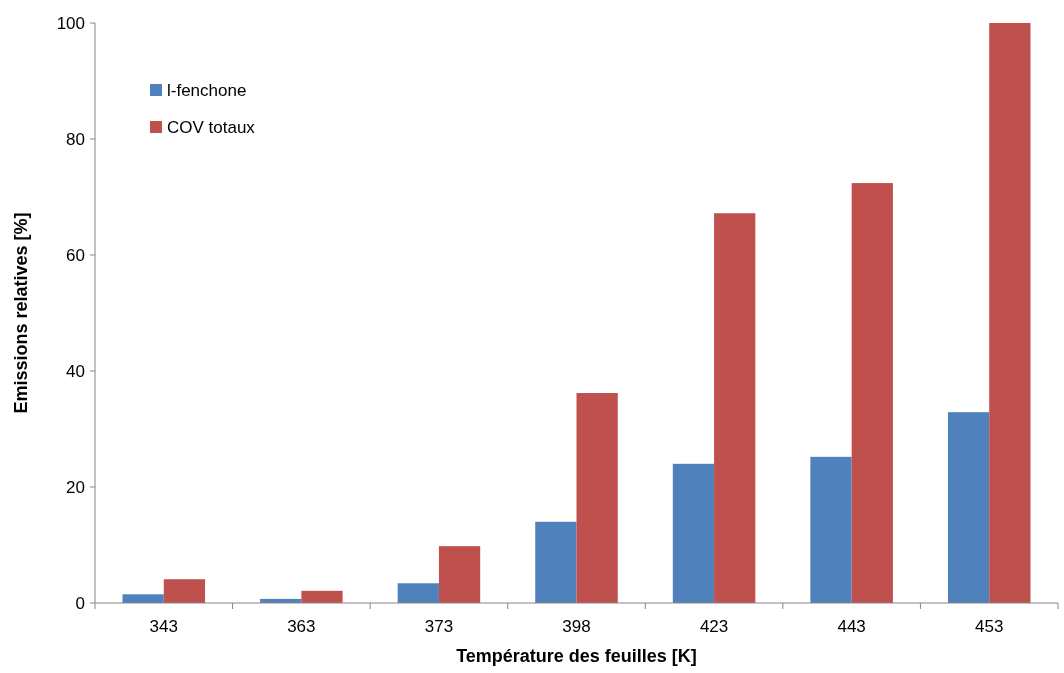 The image size is (1064, 673). Describe the element at coordinates (301, 626) in the screenshot. I see `x-tick-label: 363` at that location.